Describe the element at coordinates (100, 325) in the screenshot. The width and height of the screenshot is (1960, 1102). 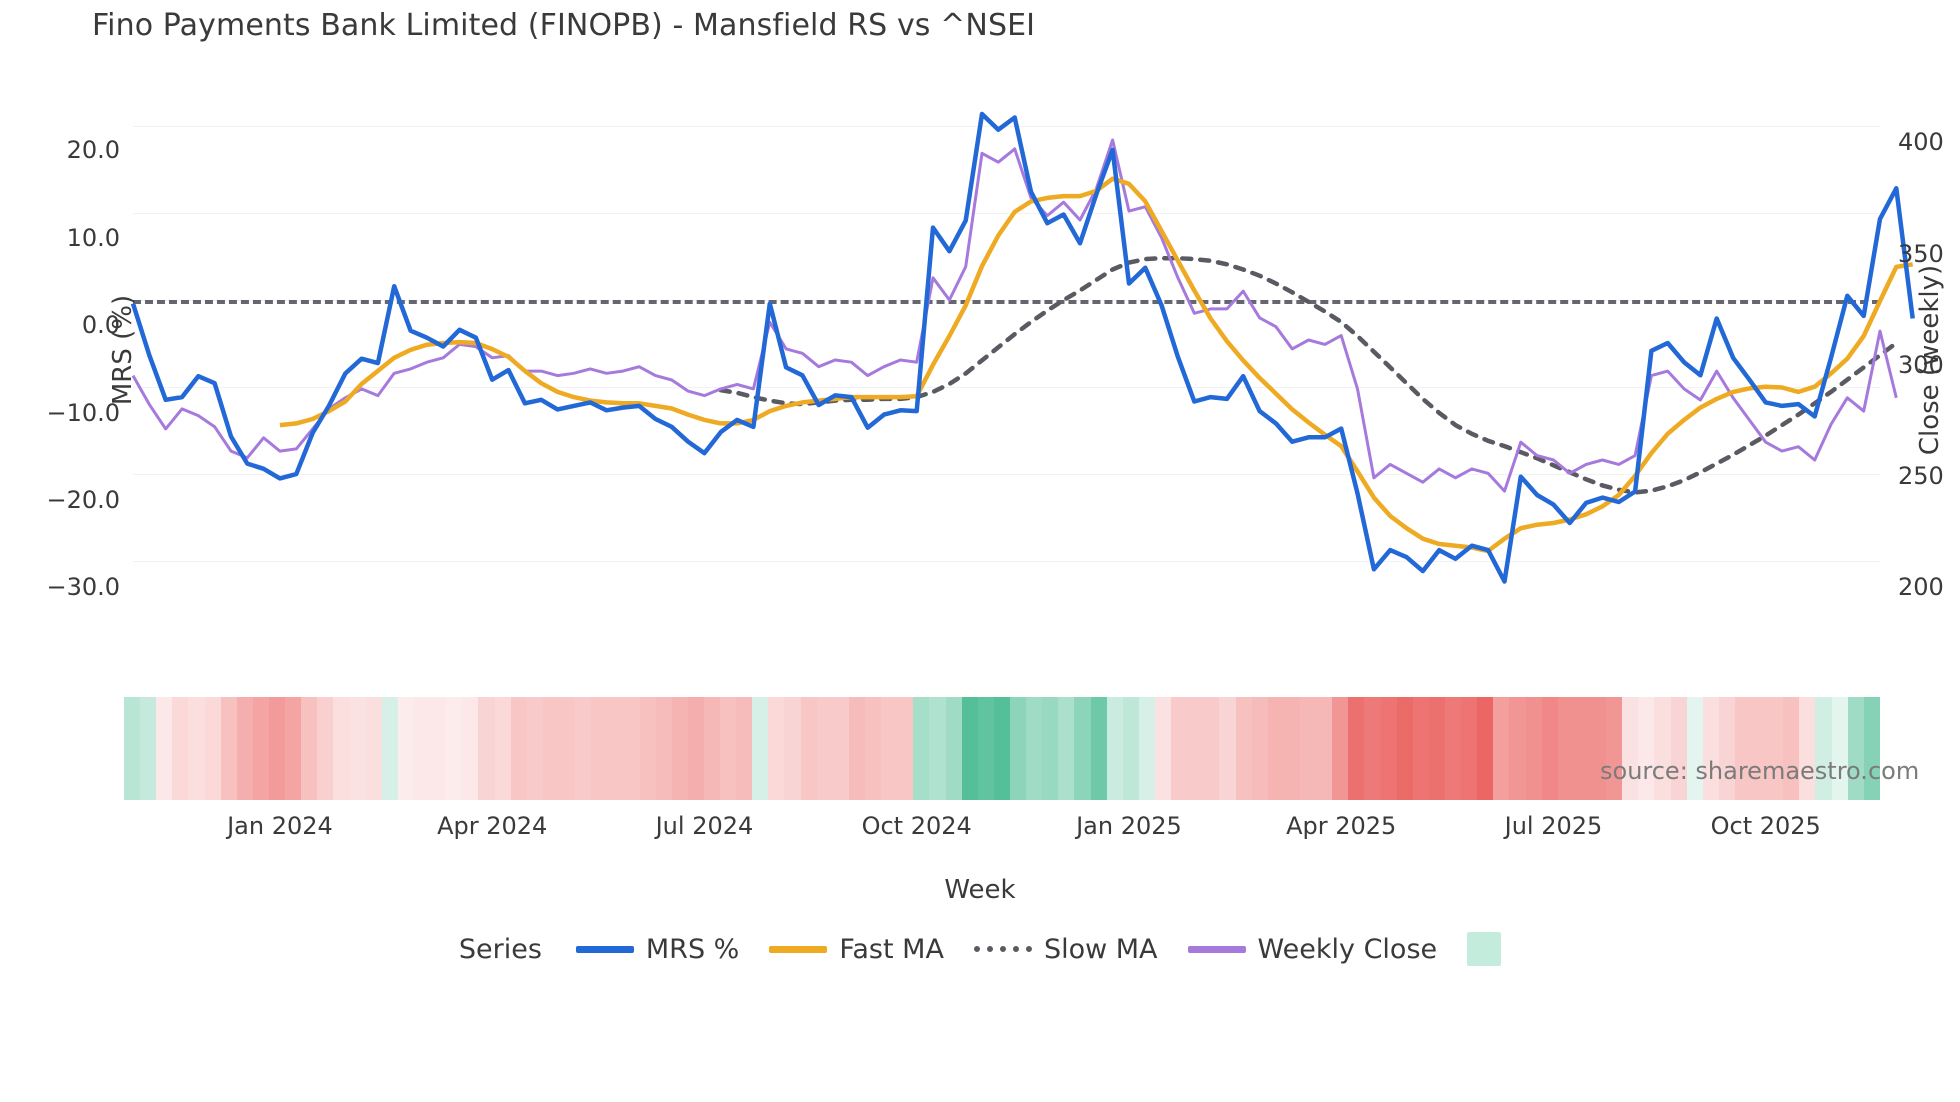
I see `left-tick-label: 0.0` at that location.